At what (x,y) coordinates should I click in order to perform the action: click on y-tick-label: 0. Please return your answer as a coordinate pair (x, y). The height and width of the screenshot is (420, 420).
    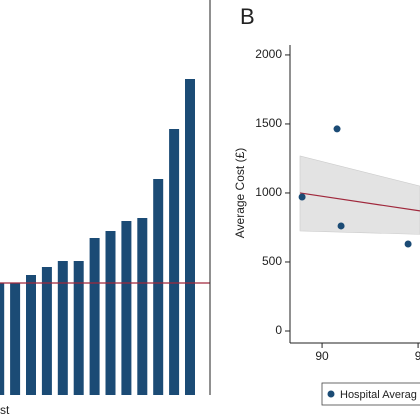
    Looking at the image, I should click on (278, 330).